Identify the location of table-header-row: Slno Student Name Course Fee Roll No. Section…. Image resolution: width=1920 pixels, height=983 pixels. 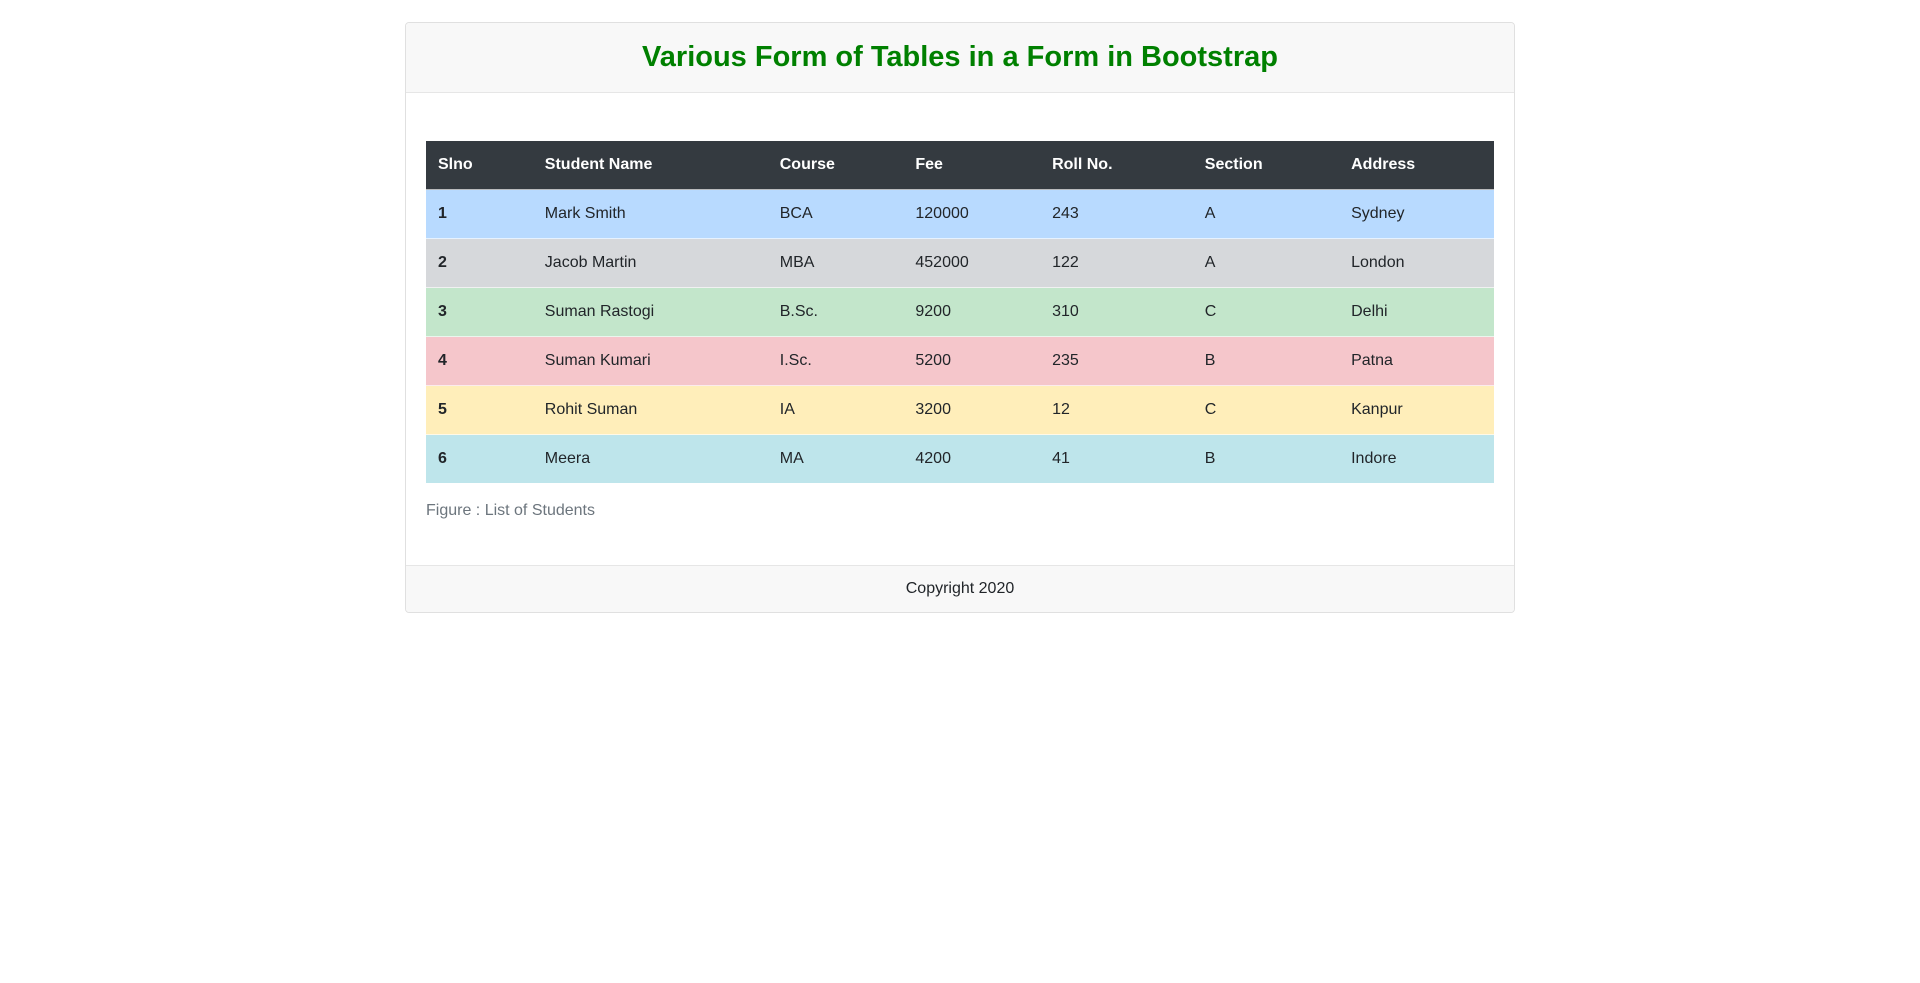
(960, 165).